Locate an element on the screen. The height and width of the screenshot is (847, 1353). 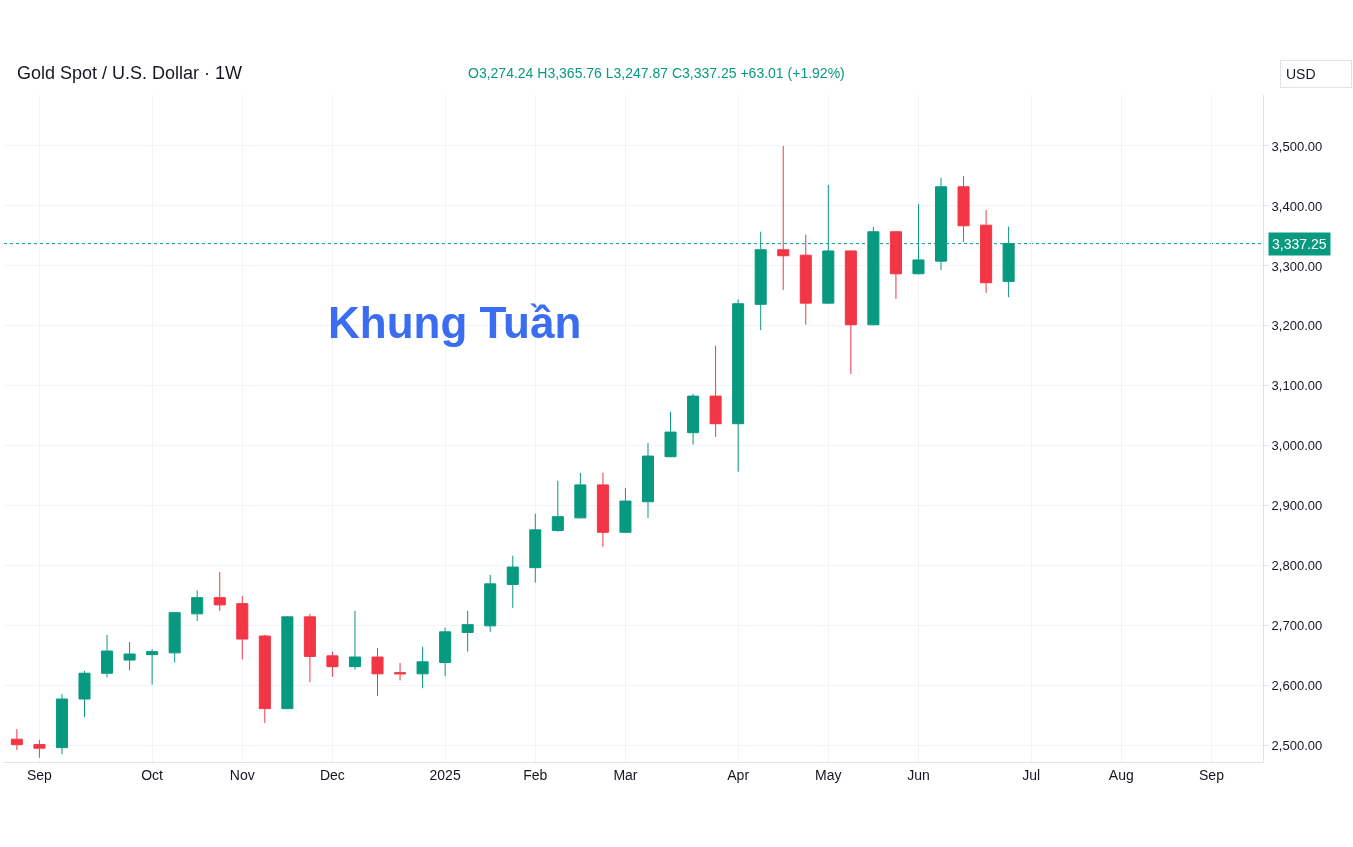
annotation: Khung Tuần is located at coordinates (455, 322).